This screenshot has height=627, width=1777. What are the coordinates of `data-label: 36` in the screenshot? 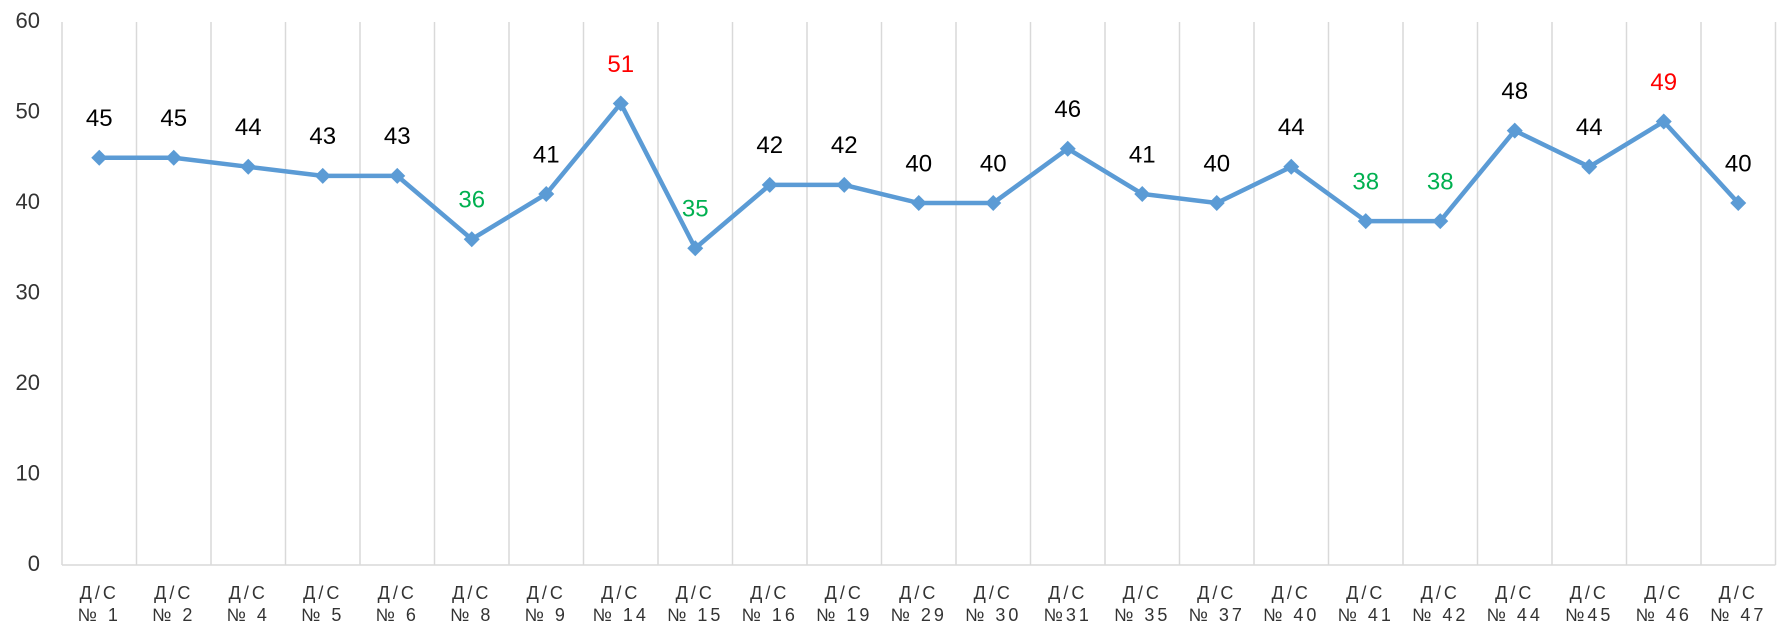 It's located at (471, 200).